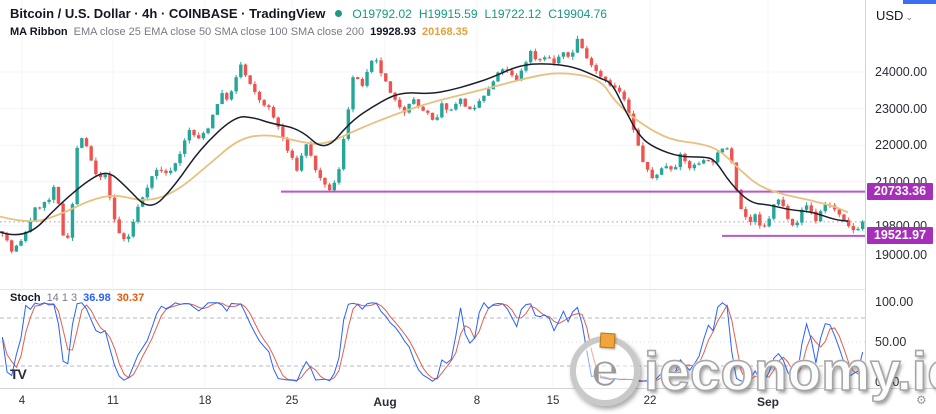 The height and width of the screenshot is (414, 936). Describe the element at coordinates (393, 32) in the screenshot. I see `ma-fast-value: 19928.93` at that location.